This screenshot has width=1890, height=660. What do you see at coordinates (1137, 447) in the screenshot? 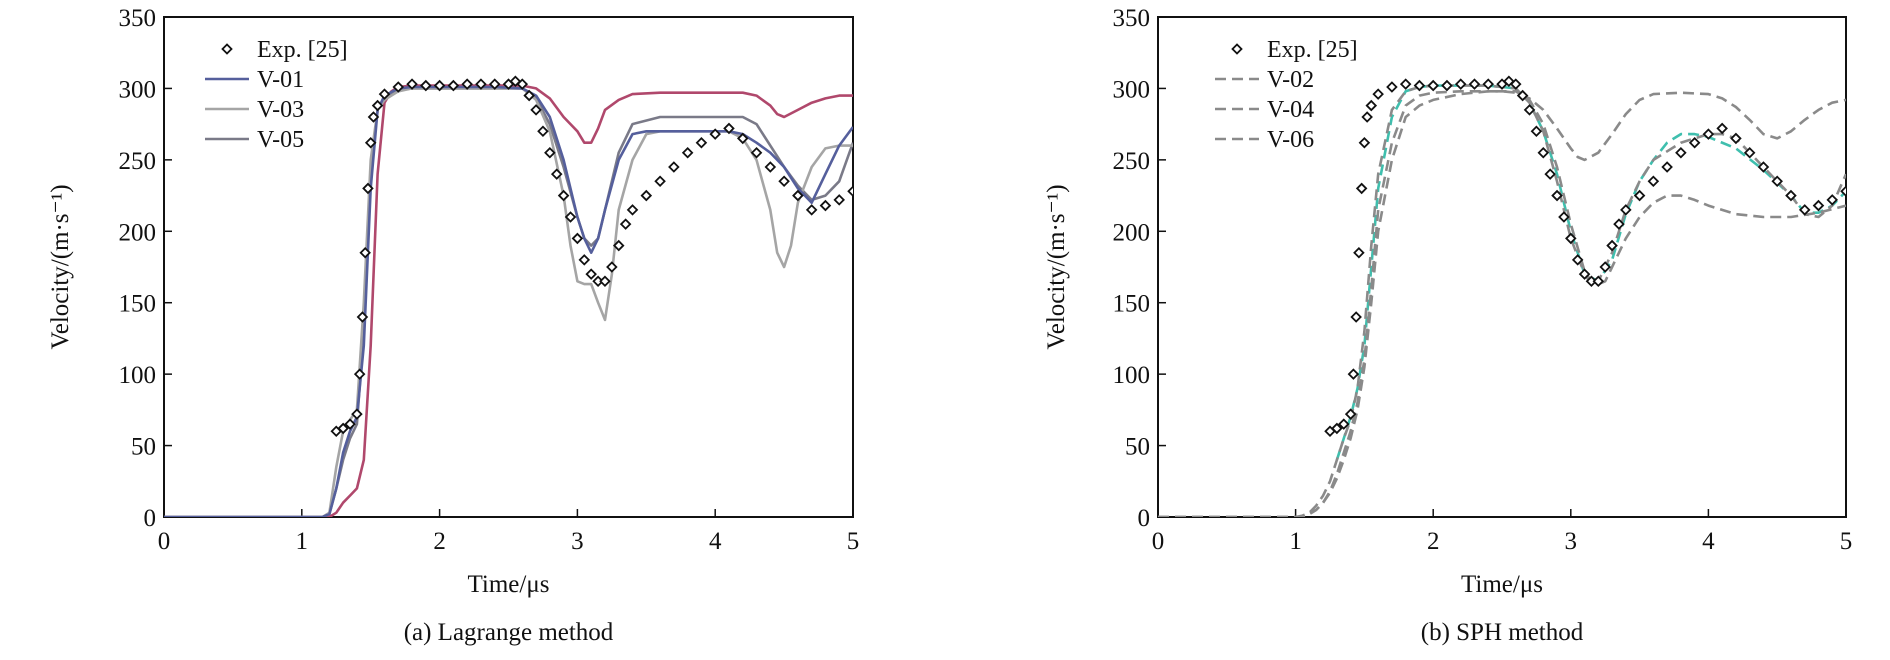
I see `y-tick-label: 50` at bounding box center [1137, 447].